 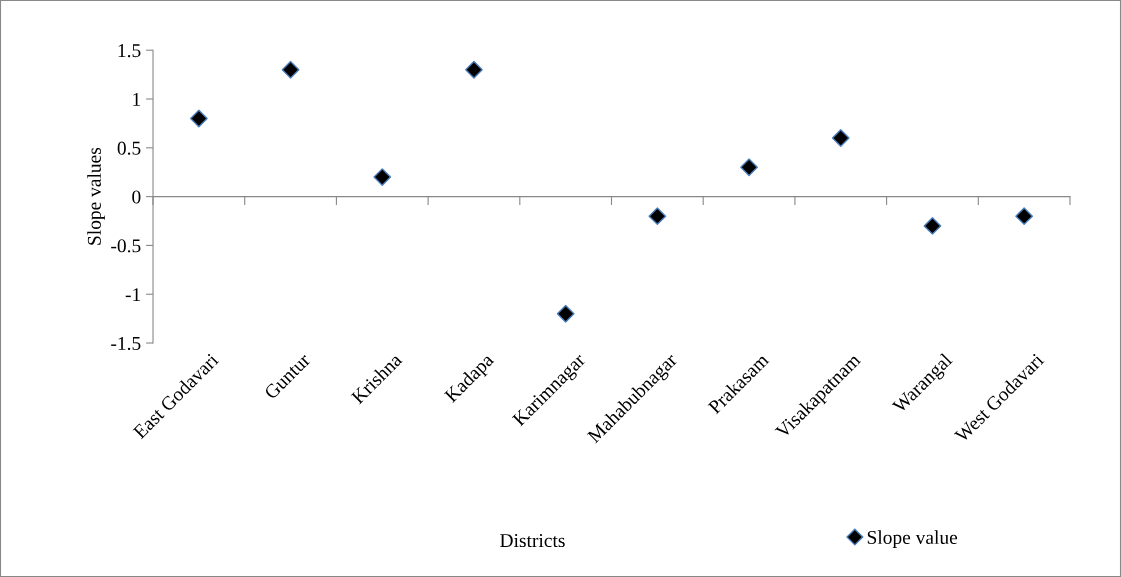 I want to click on y-tick-label: 0, so click(x=136, y=197).